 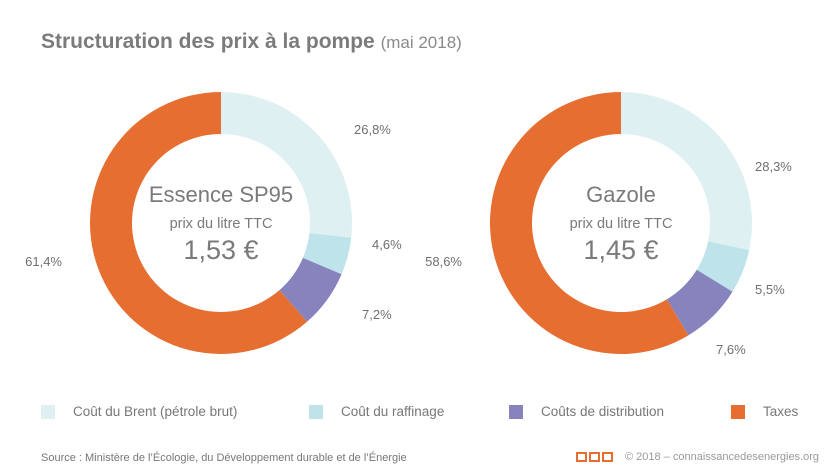 What do you see at coordinates (393, 411) in the screenshot?
I see `legend-label: Coût du raffinage` at bounding box center [393, 411].